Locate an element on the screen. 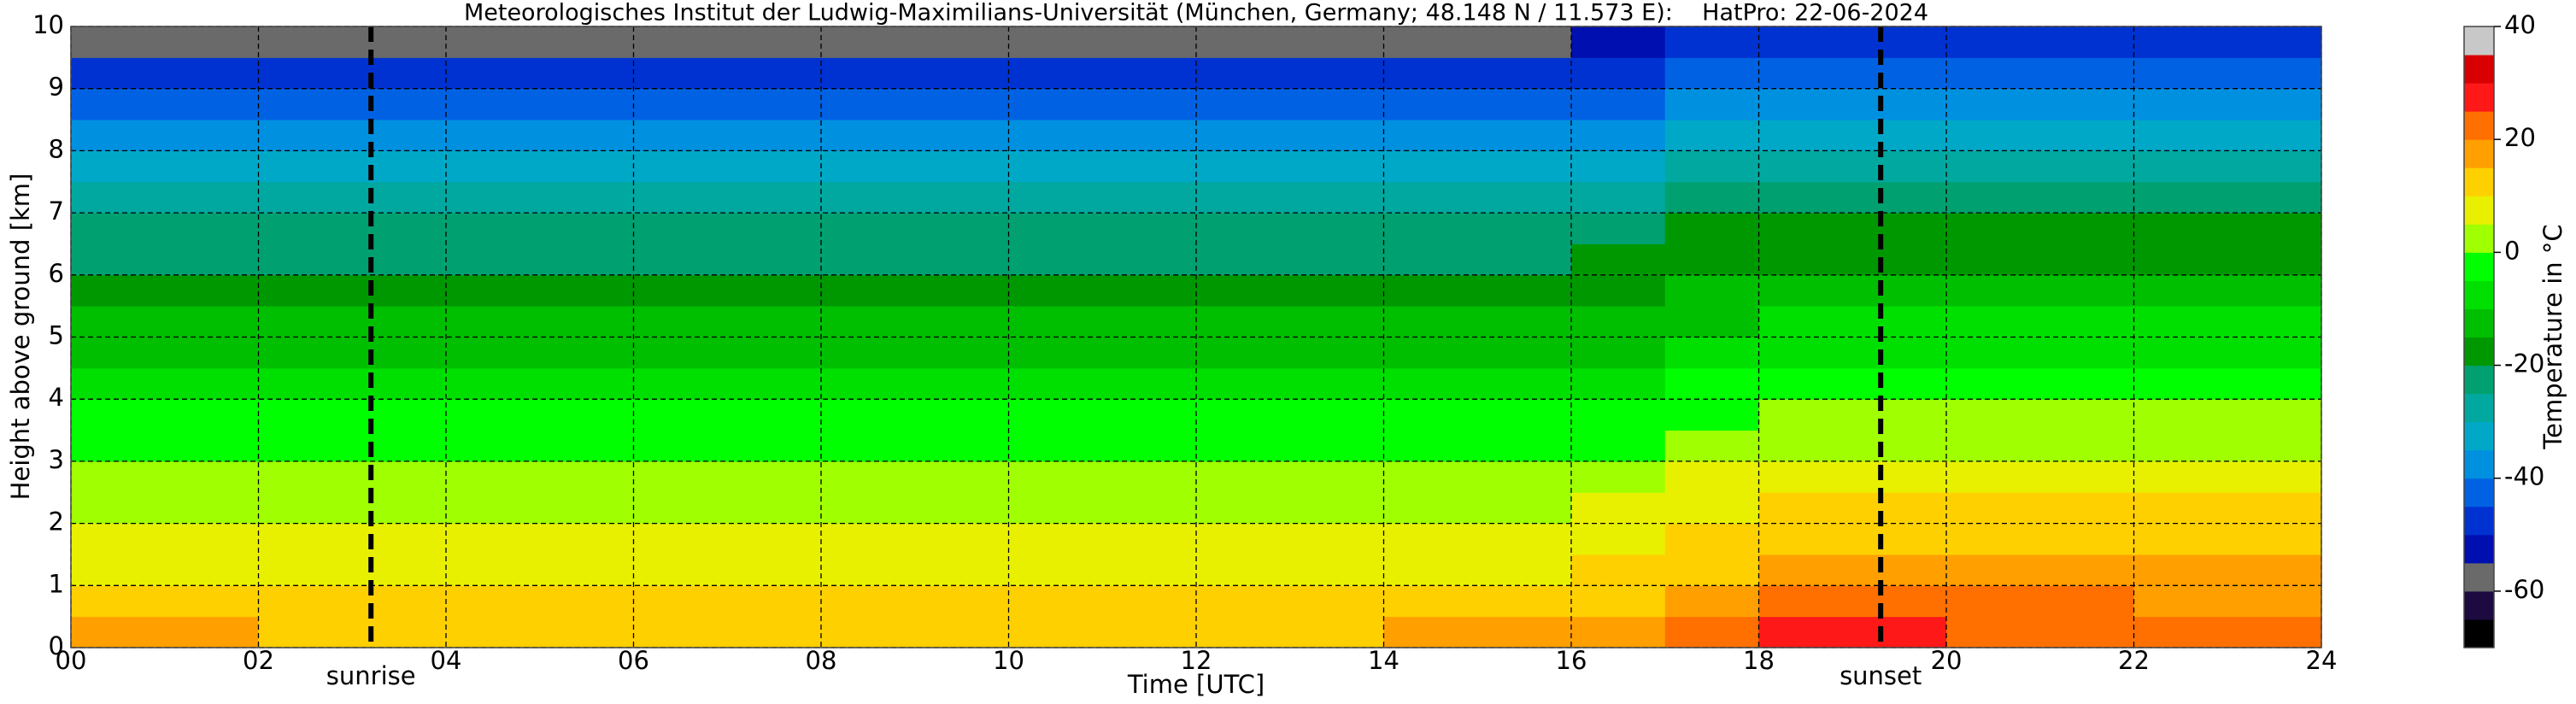  y-tick-label: 2 is located at coordinates (56, 522).